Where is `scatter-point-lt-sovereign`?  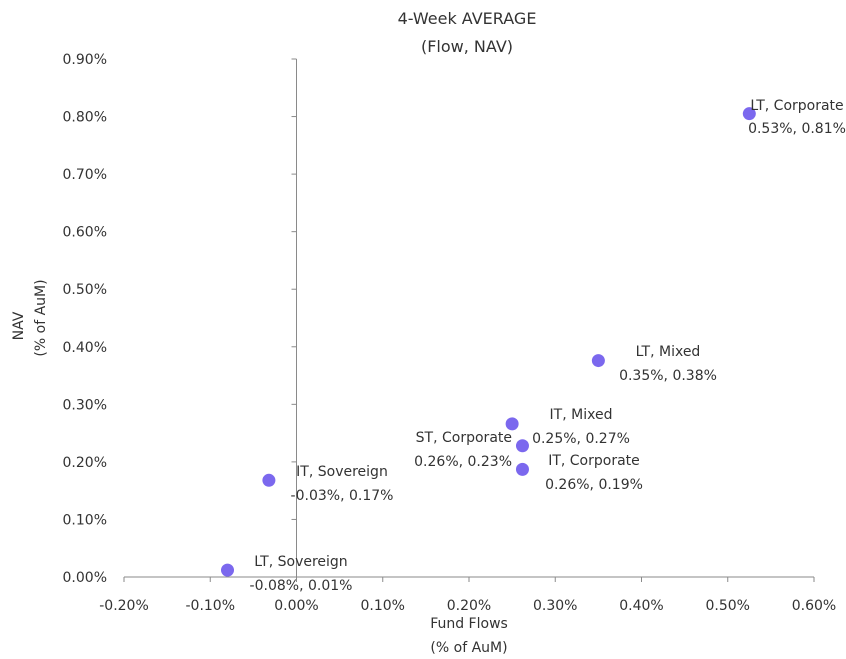
scatter-point-lt-sovereign is located at coordinates (227, 570).